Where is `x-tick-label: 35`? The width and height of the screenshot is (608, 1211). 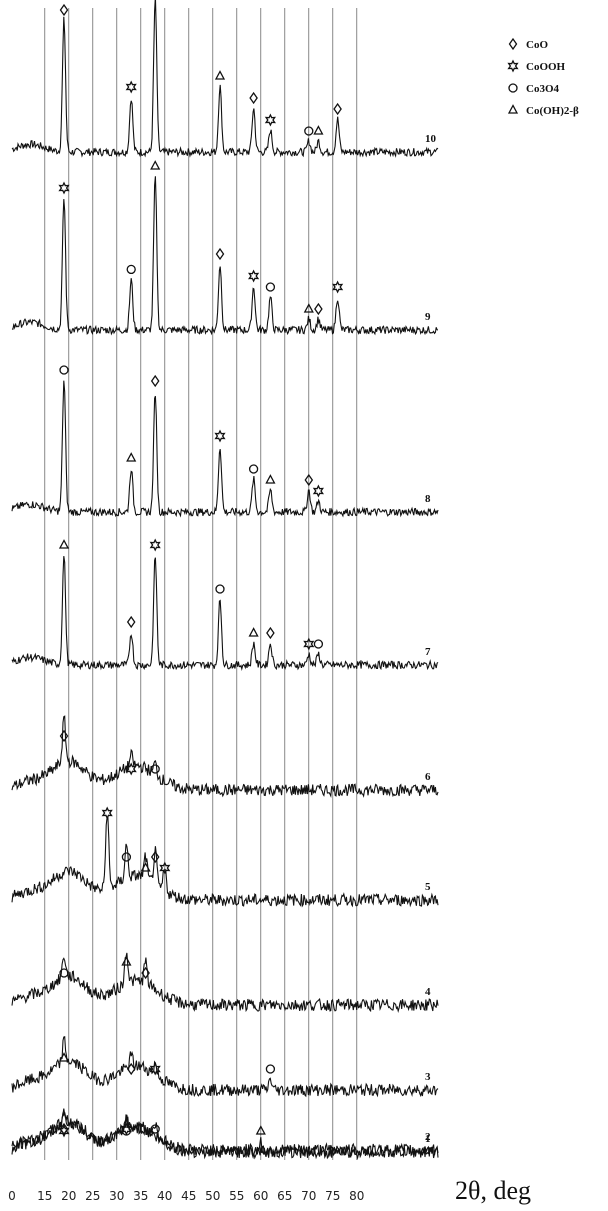
x-tick-label: 35 is located at coordinates (140, 1196).